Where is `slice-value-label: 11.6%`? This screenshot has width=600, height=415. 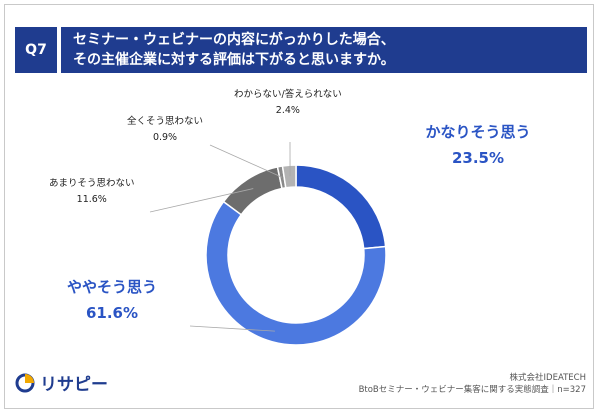
slice-value-label: 11.6% is located at coordinates (91, 199).